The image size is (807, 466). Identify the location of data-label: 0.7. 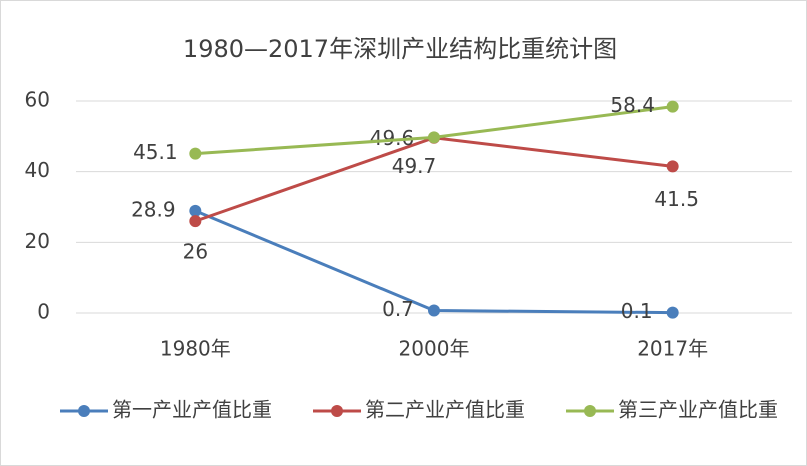
(398, 309).